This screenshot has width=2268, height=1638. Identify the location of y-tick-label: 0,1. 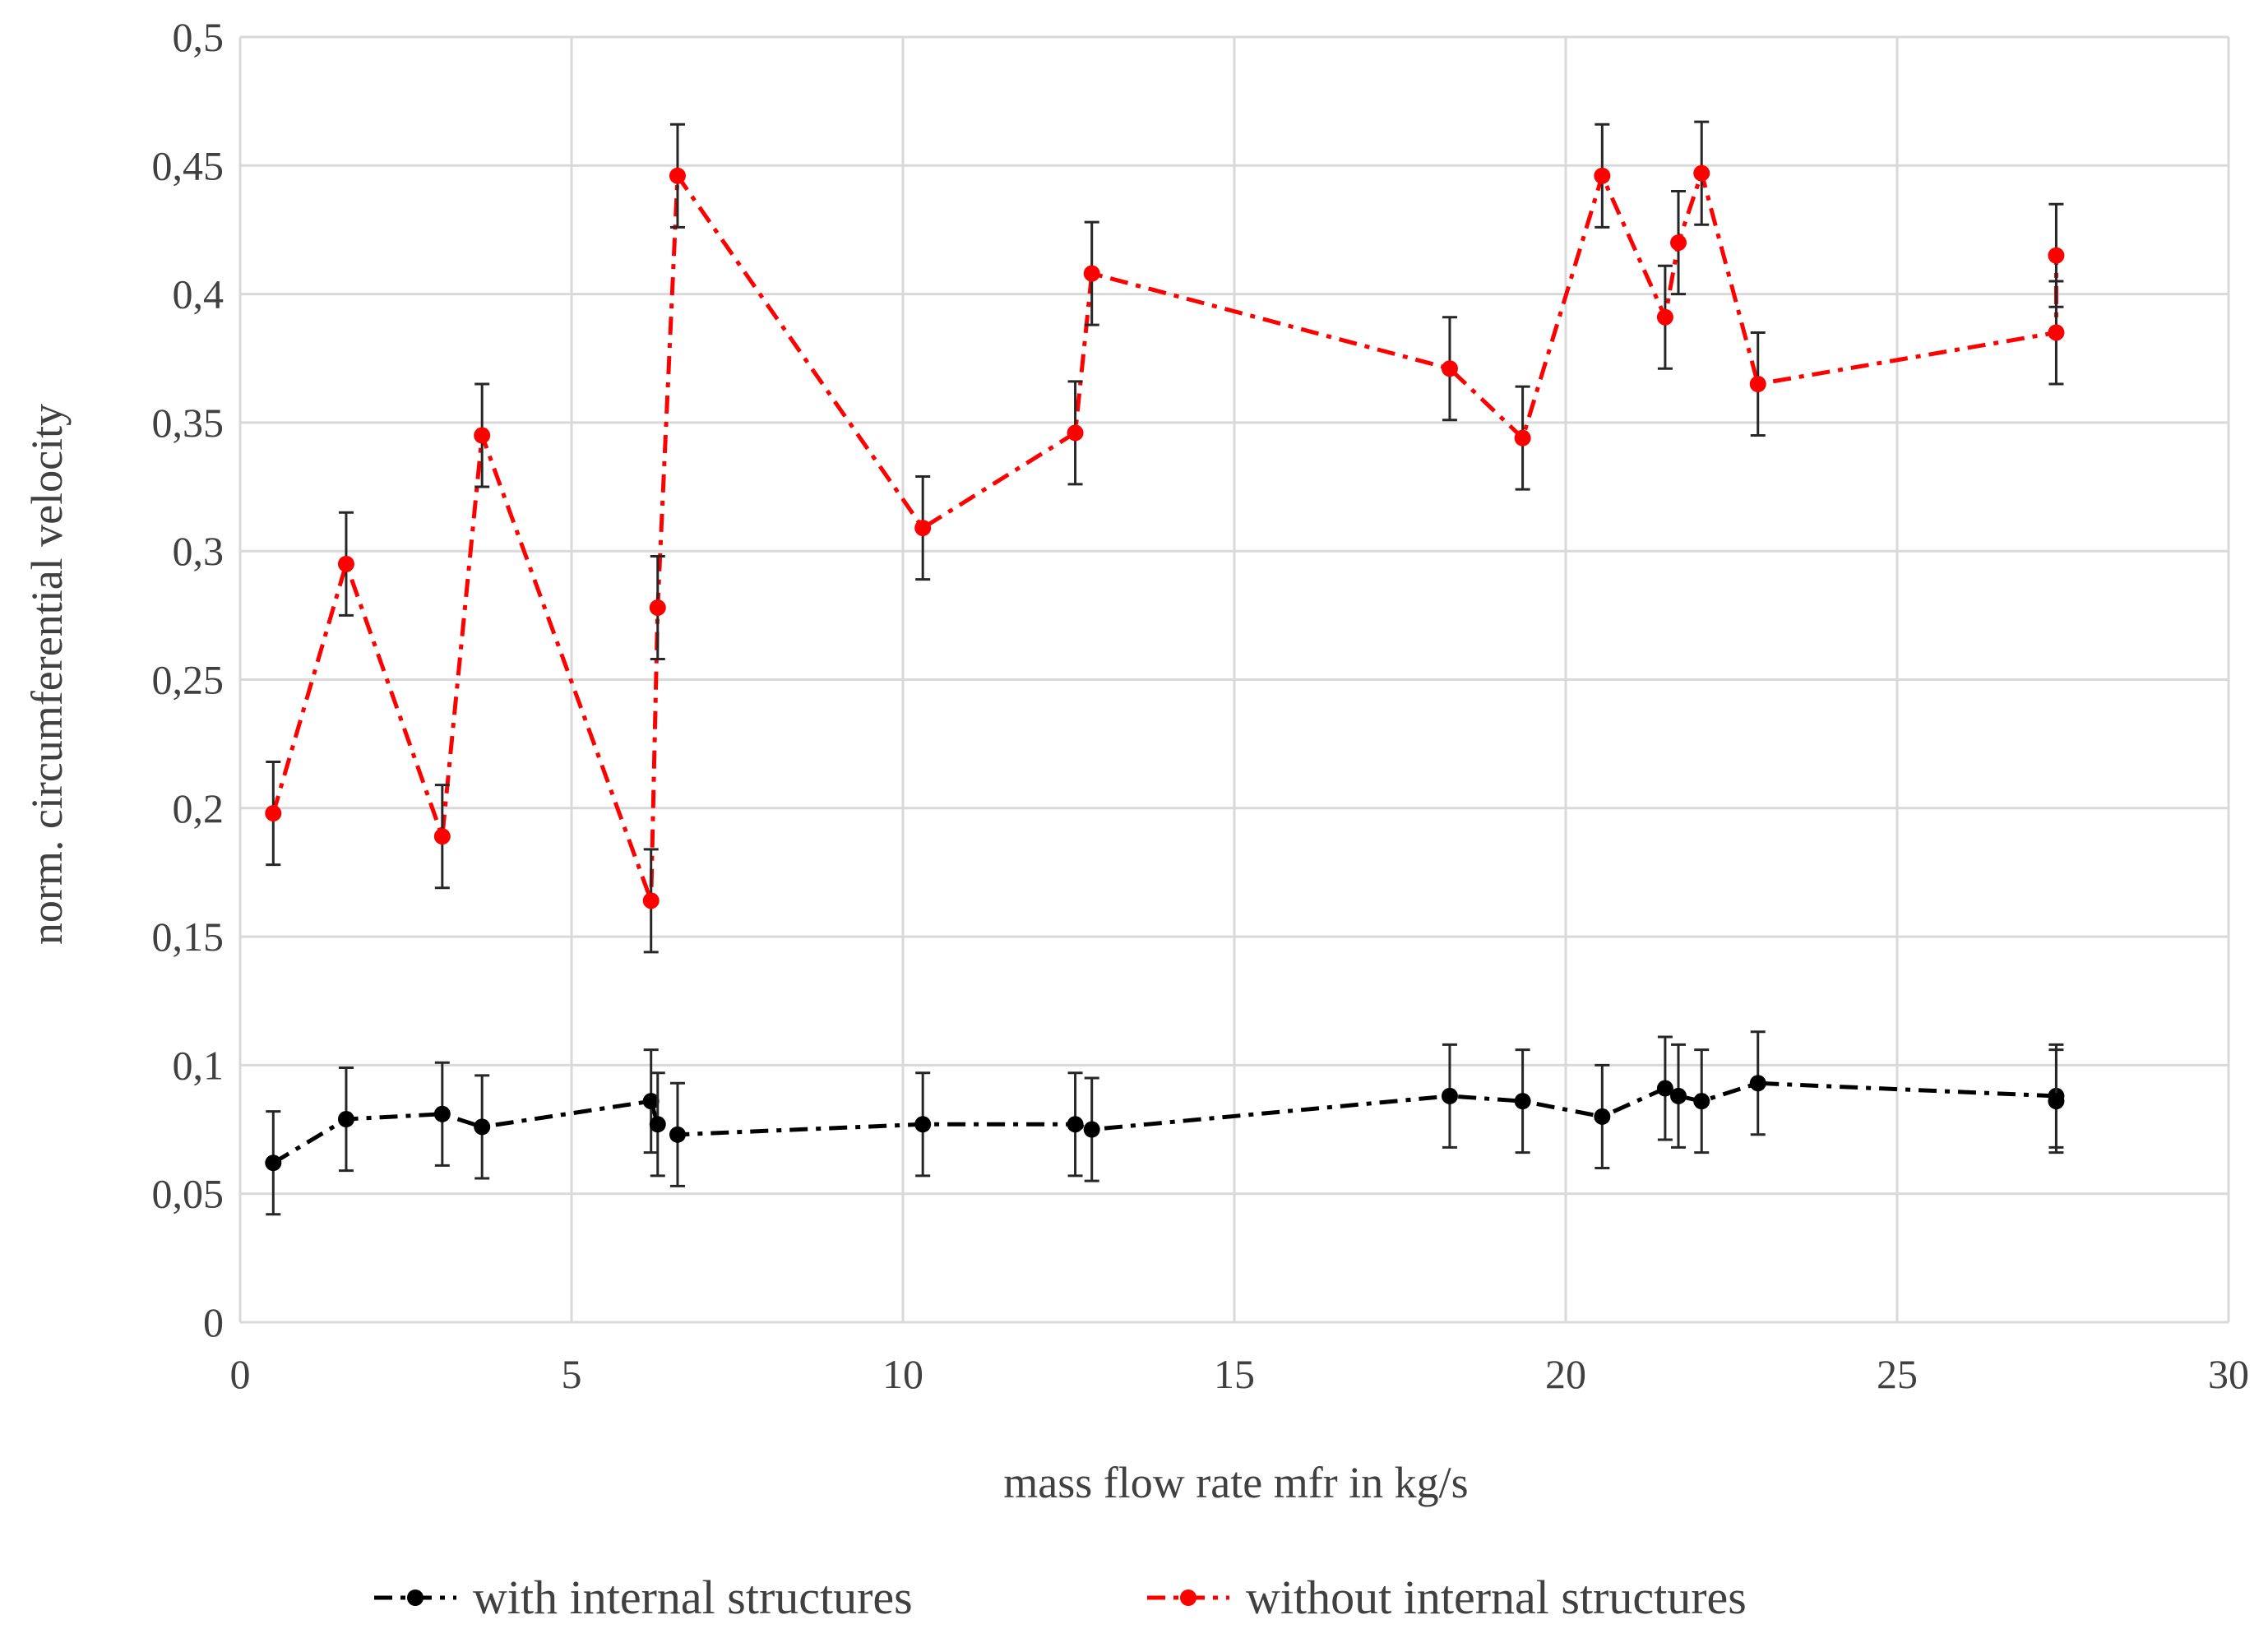
(199, 1065).